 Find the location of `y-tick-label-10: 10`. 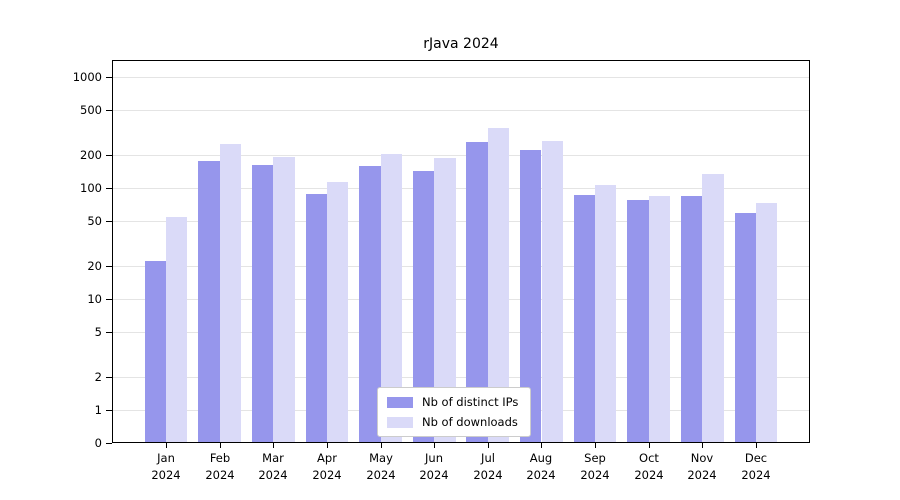

y-tick-label-10: 10 is located at coordinates (94, 299).